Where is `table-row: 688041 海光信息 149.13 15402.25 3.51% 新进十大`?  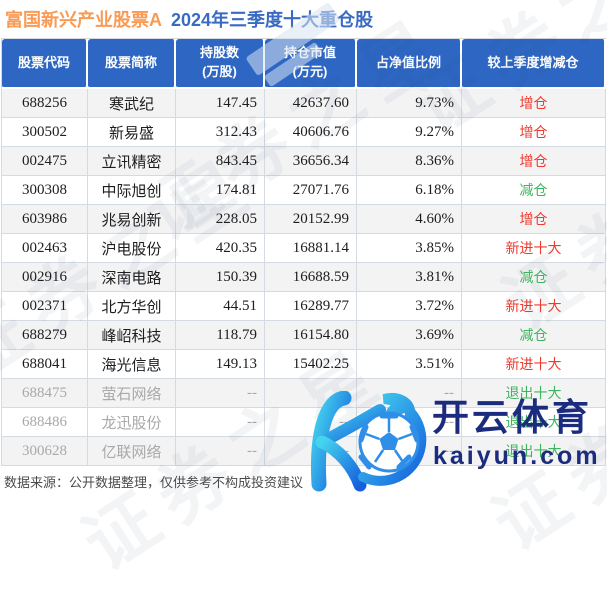 table-row: 688041 海光信息 149.13 15402.25 3.51% 新进十大 is located at coordinates (304, 364).